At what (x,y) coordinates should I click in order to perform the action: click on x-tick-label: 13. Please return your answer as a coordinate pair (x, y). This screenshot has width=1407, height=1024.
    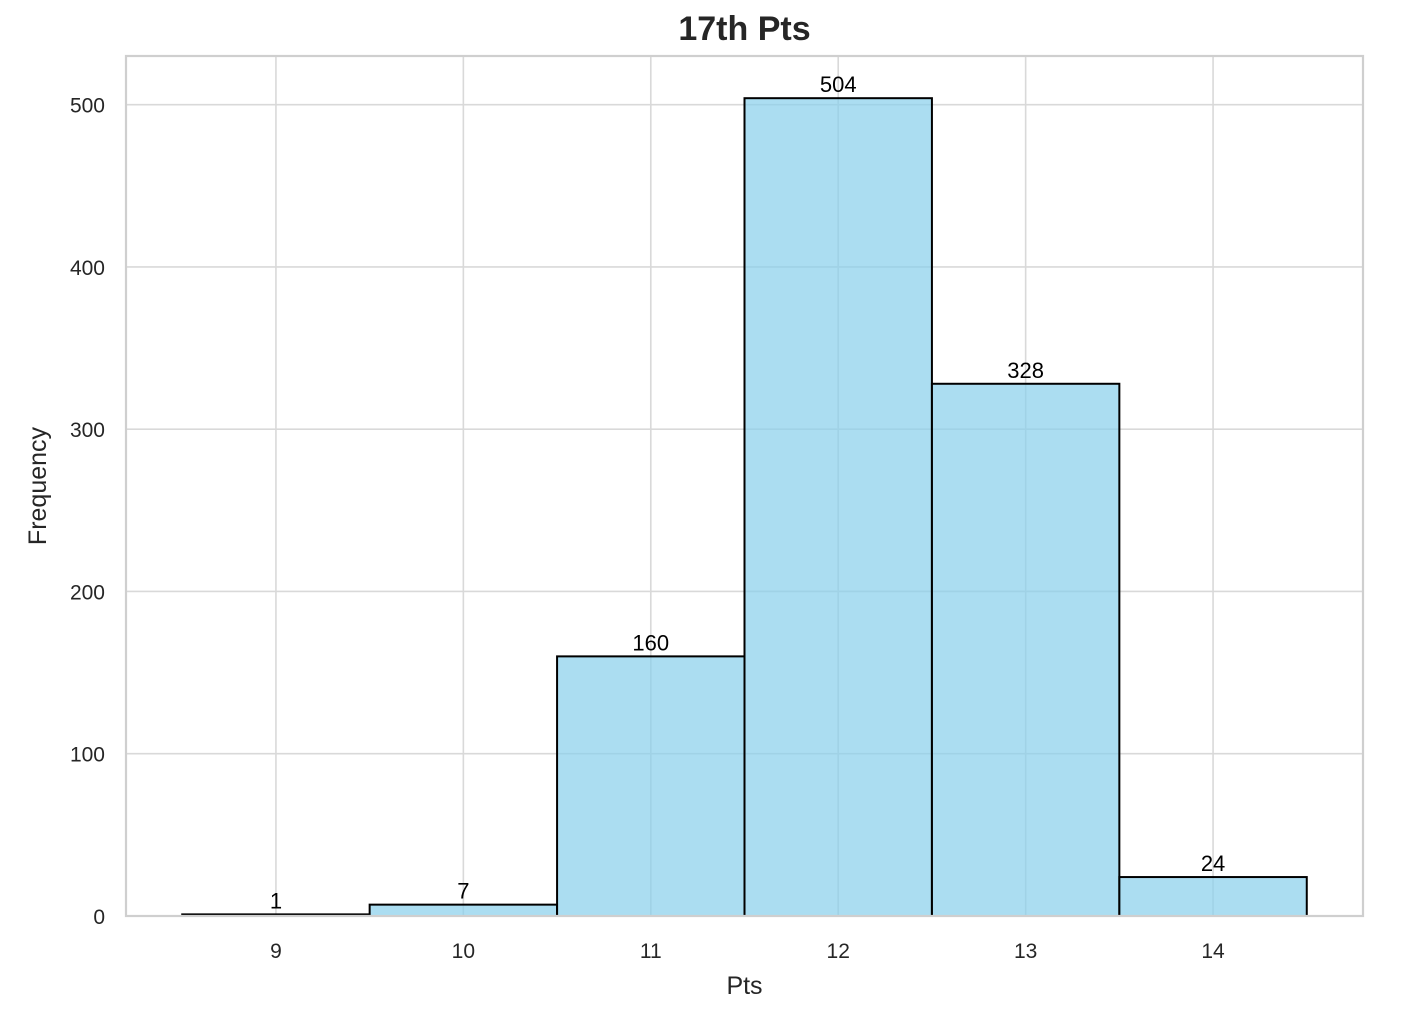
    Looking at the image, I should click on (1025, 951).